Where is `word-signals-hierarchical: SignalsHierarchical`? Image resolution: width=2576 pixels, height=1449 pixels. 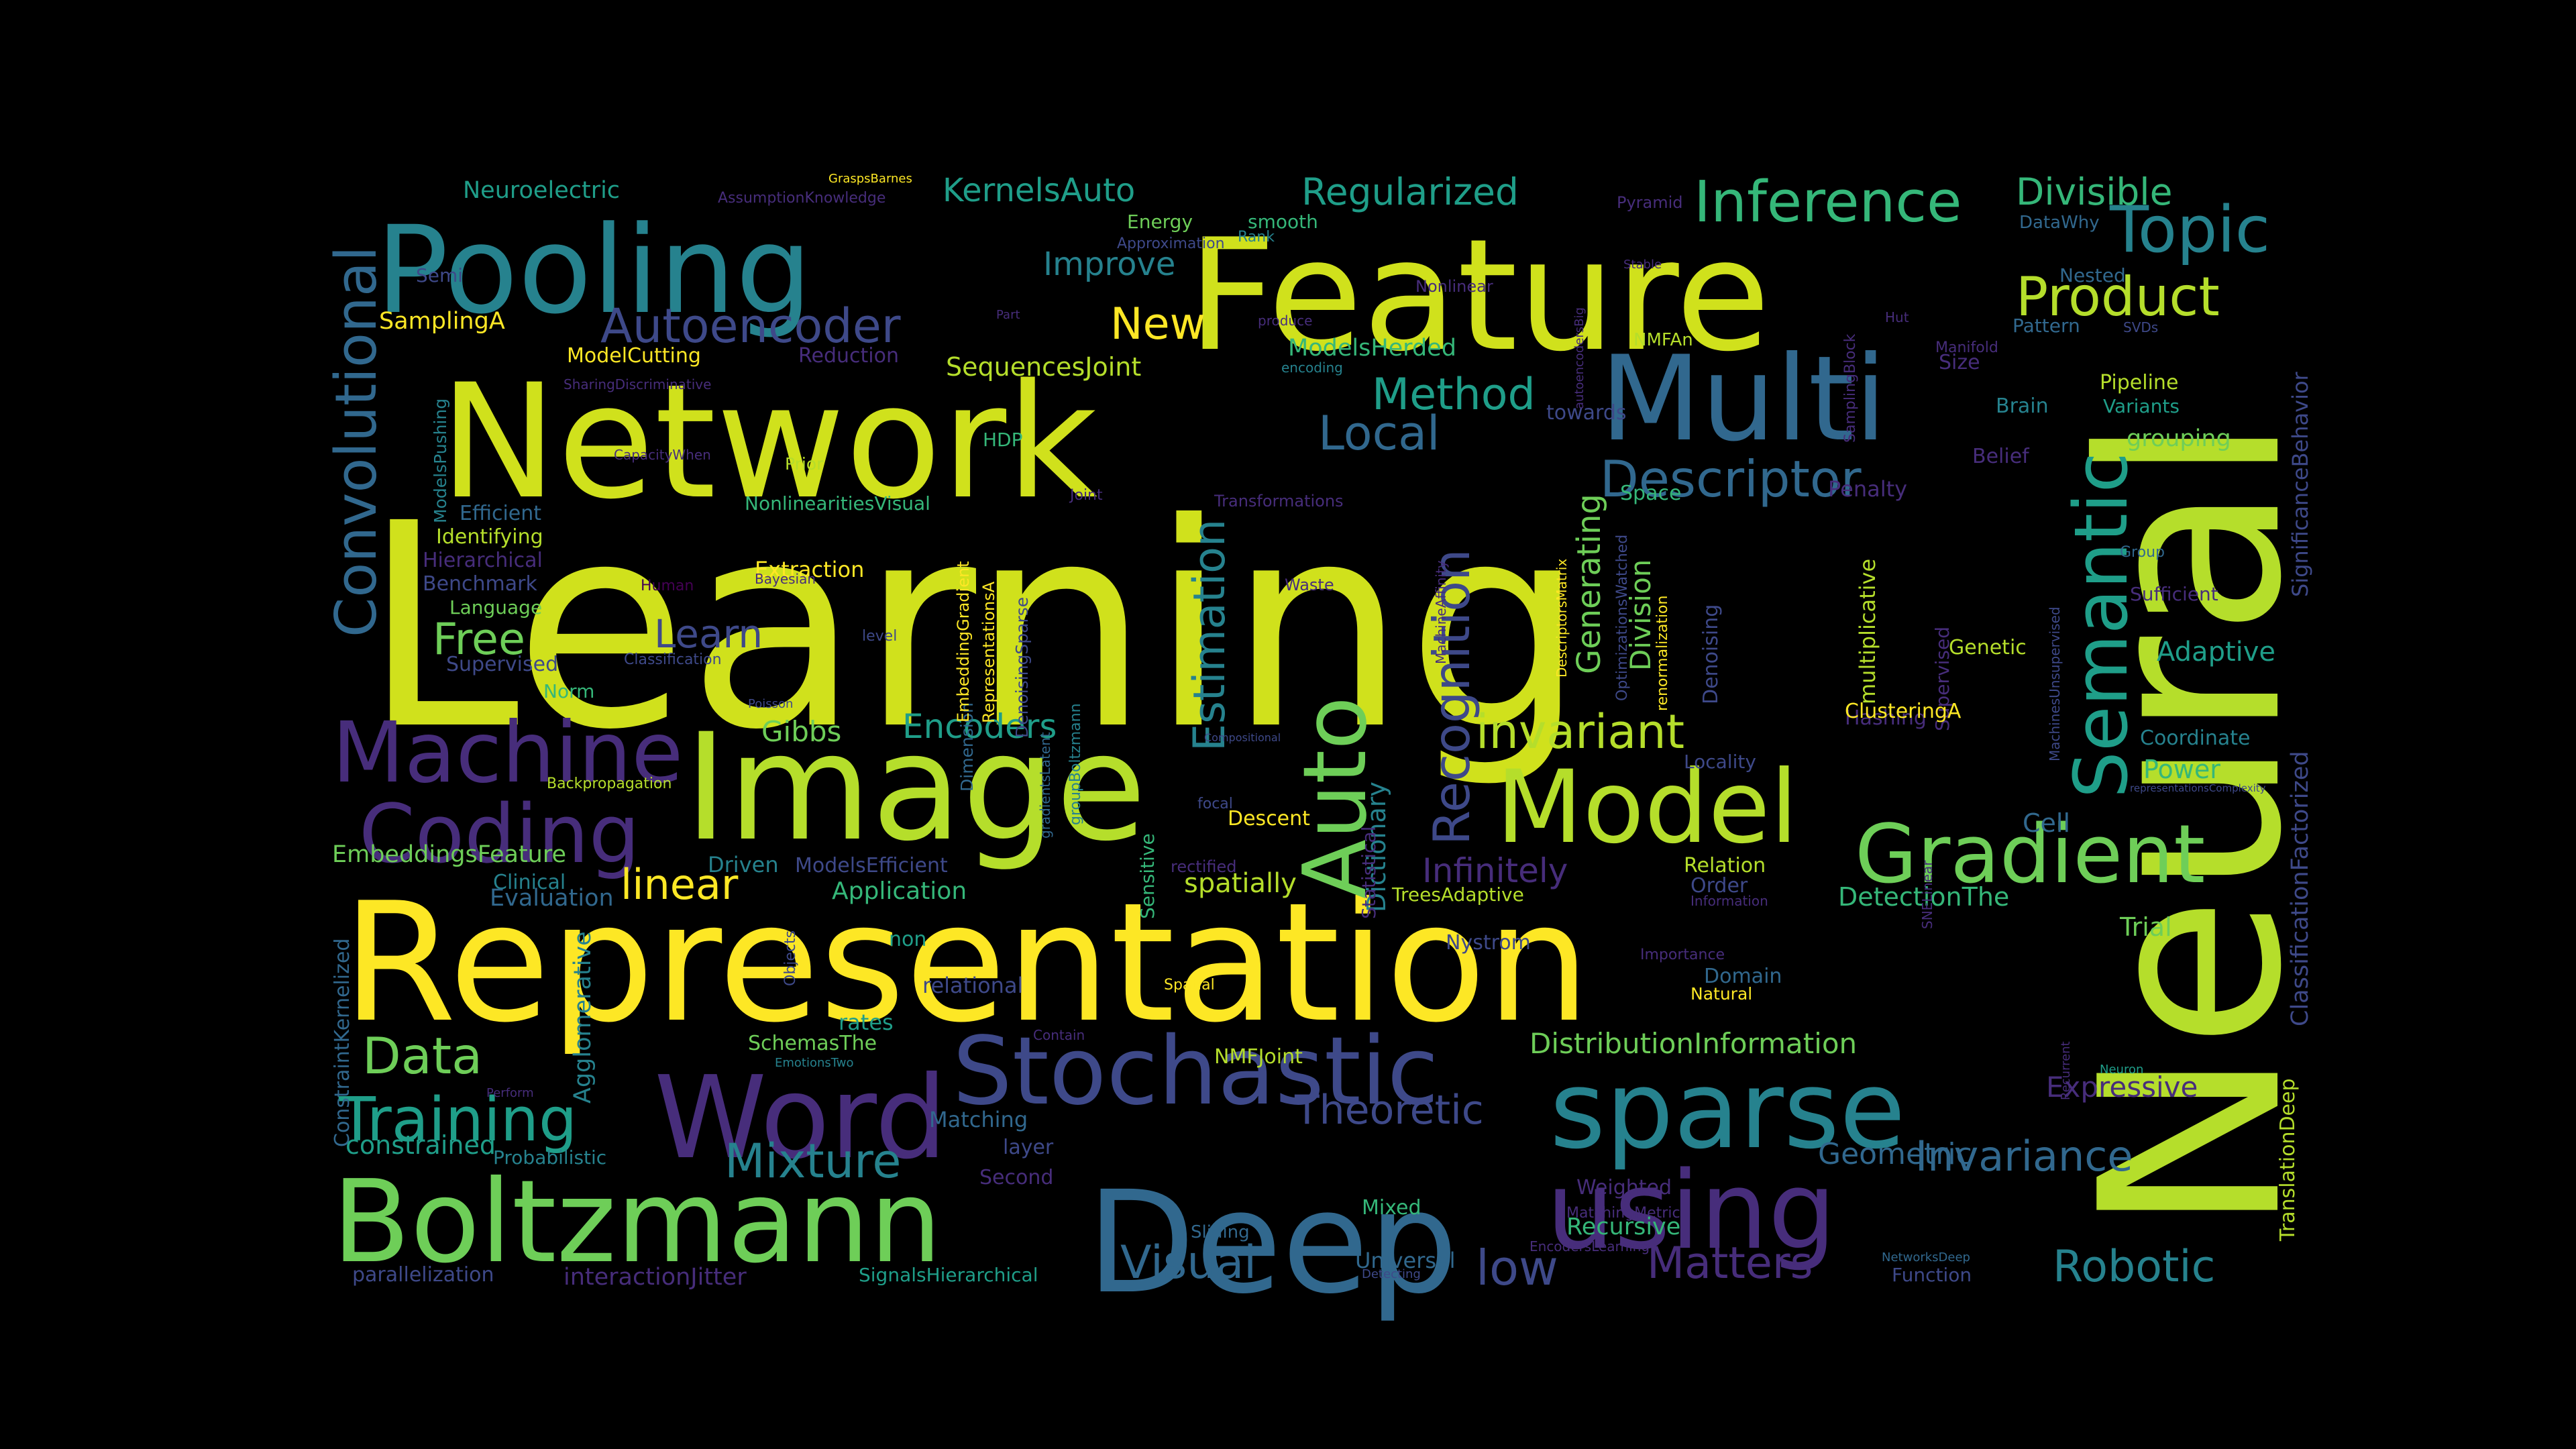 word-signals-hierarchical: SignalsHierarchical is located at coordinates (948, 1275).